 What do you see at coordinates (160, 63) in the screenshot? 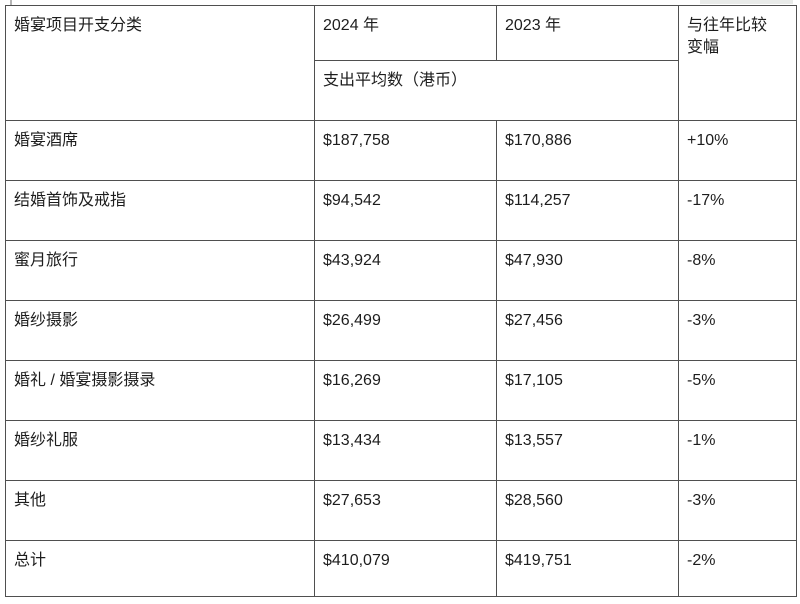
I see `col-header-category: 婚宴项目开支分类` at bounding box center [160, 63].